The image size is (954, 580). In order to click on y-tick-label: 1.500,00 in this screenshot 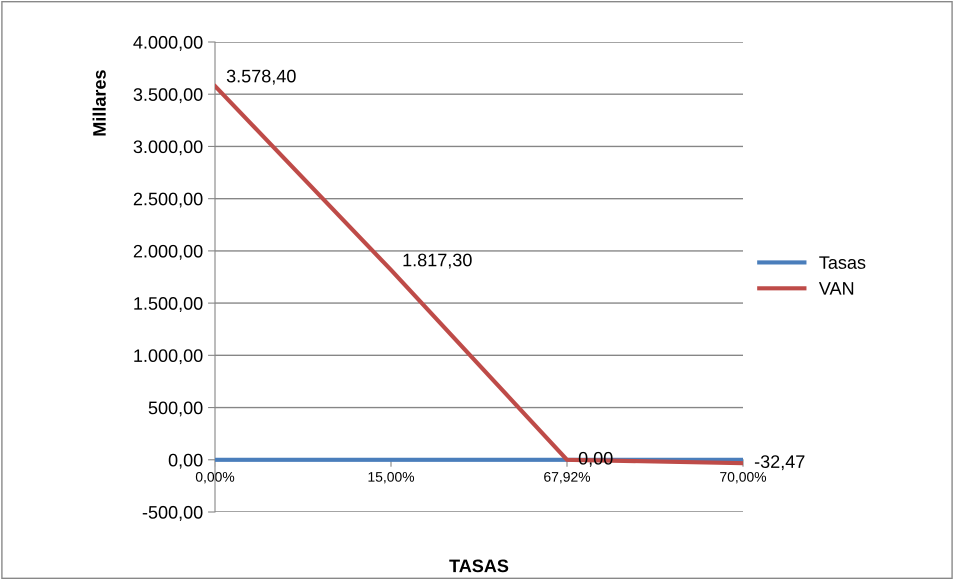, I will do `click(168, 304)`.